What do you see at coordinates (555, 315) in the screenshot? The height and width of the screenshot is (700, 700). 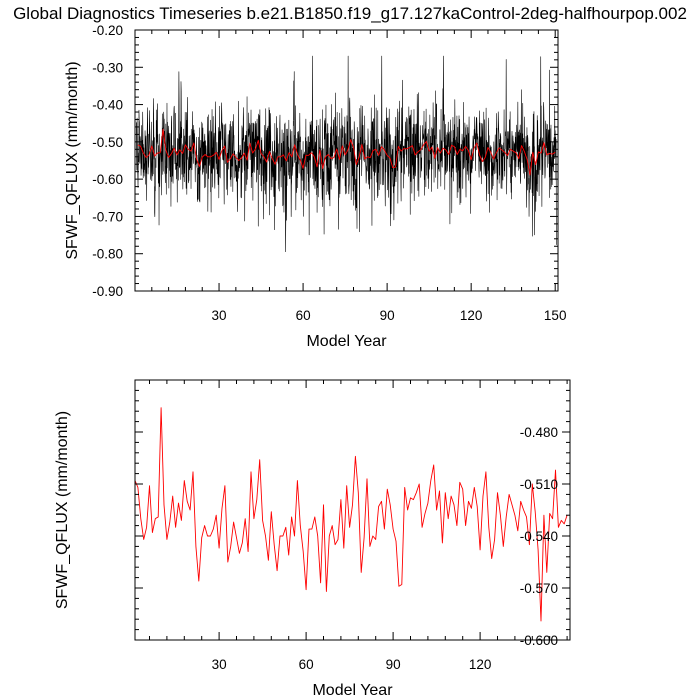 I see `x-tick-label: 150` at bounding box center [555, 315].